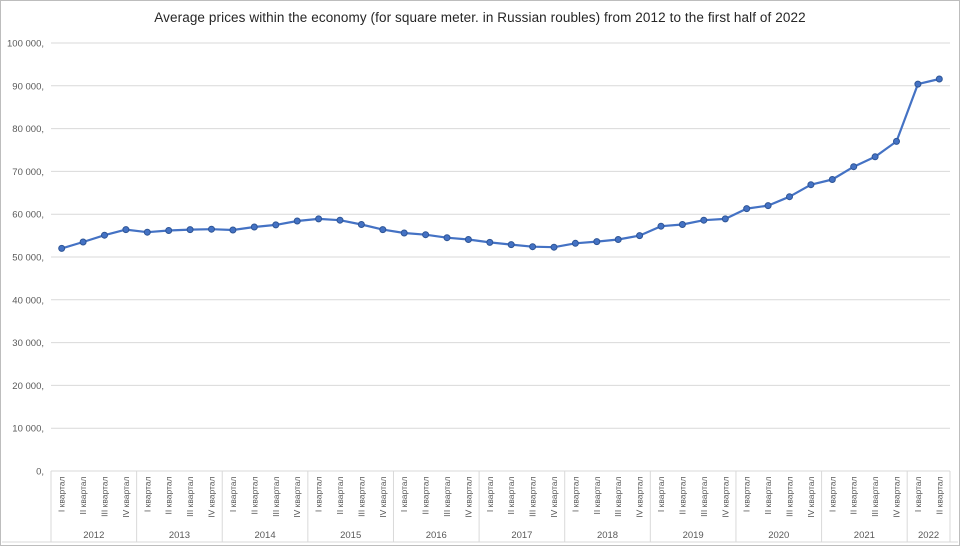  What do you see at coordinates (93, 535) in the screenshot?
I see `x-axis-year-label: 2012` at bounding box center [93, 535].